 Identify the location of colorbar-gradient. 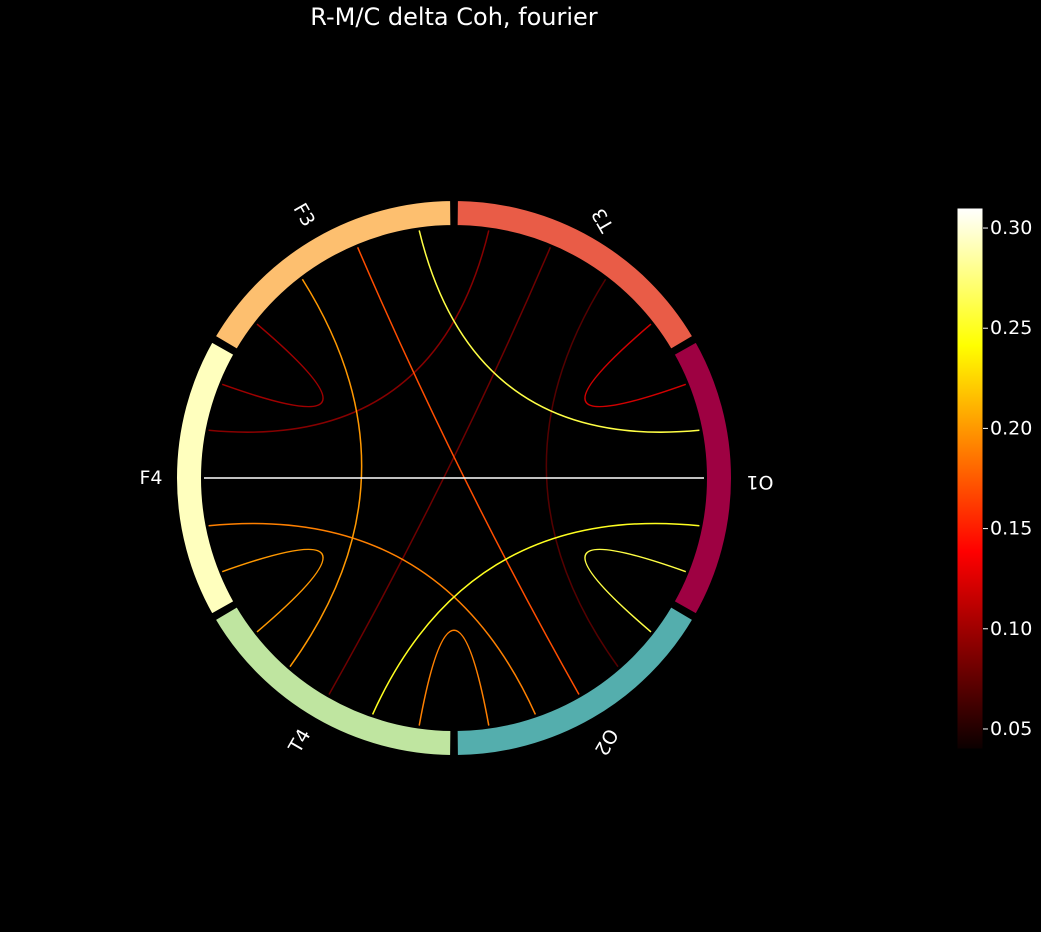
(970, 478).